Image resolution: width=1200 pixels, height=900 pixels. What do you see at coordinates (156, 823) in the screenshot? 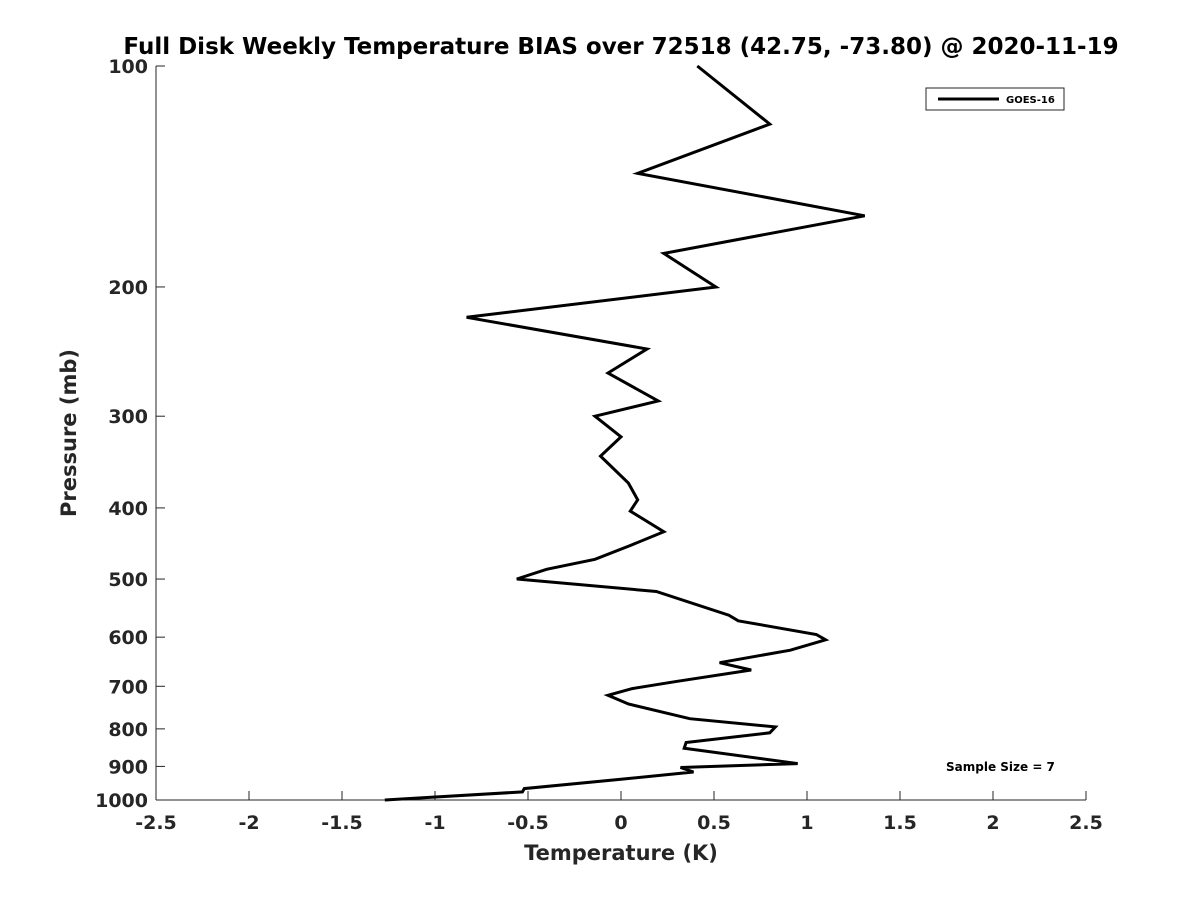
I see `x-tick-label: -2.5` at bounding box center [156, 823].